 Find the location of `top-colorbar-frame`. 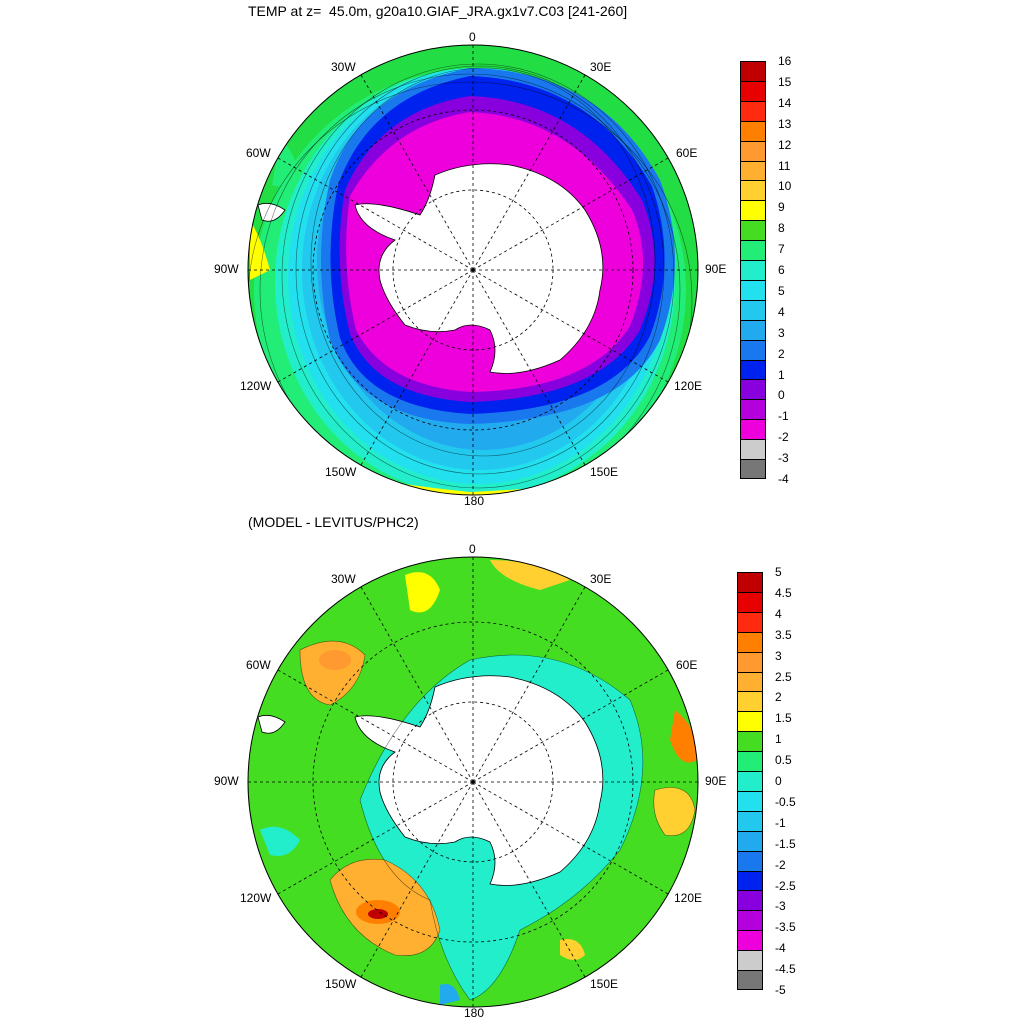

top-colorbar-frame is located at coordinates (753, 270).